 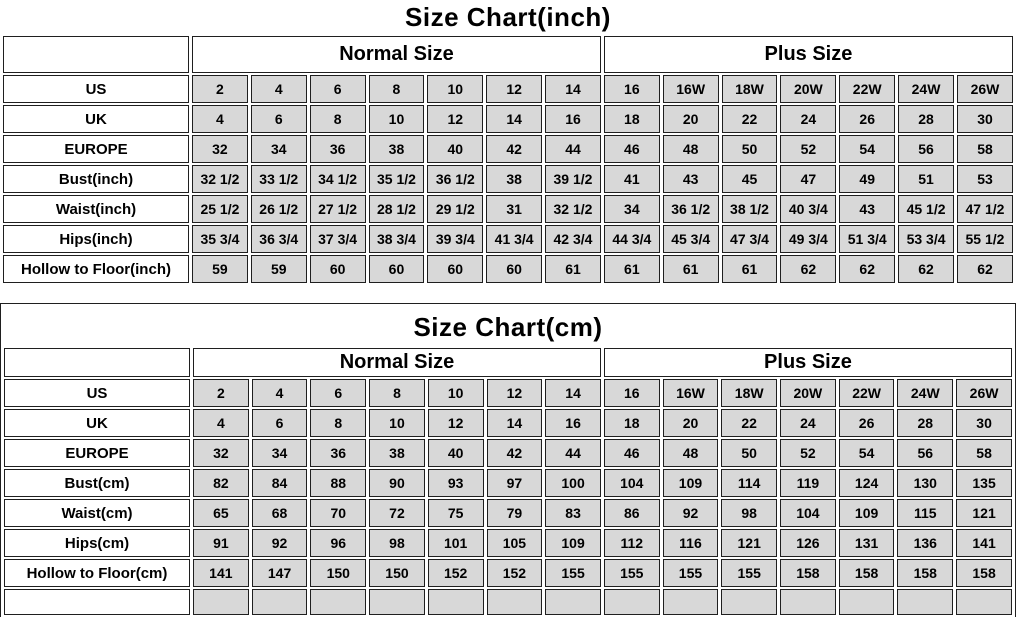 What do you see at coordinates (397, 513) in the screenshot?
I see `value-cell: 72` at bounding box center [397, 513].